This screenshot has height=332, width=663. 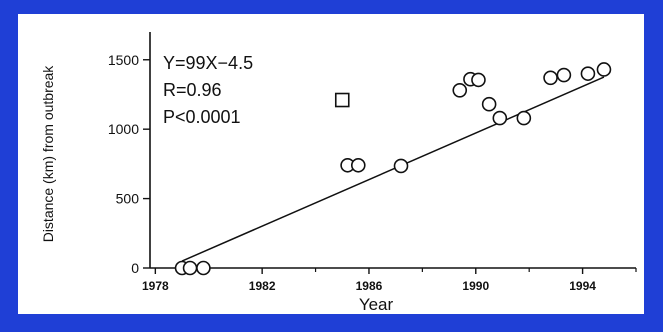 What do you see at coordinates (123, 129) in the screenshot?
I see `y-tick-label: 1000` at bounding box center [123, 129].